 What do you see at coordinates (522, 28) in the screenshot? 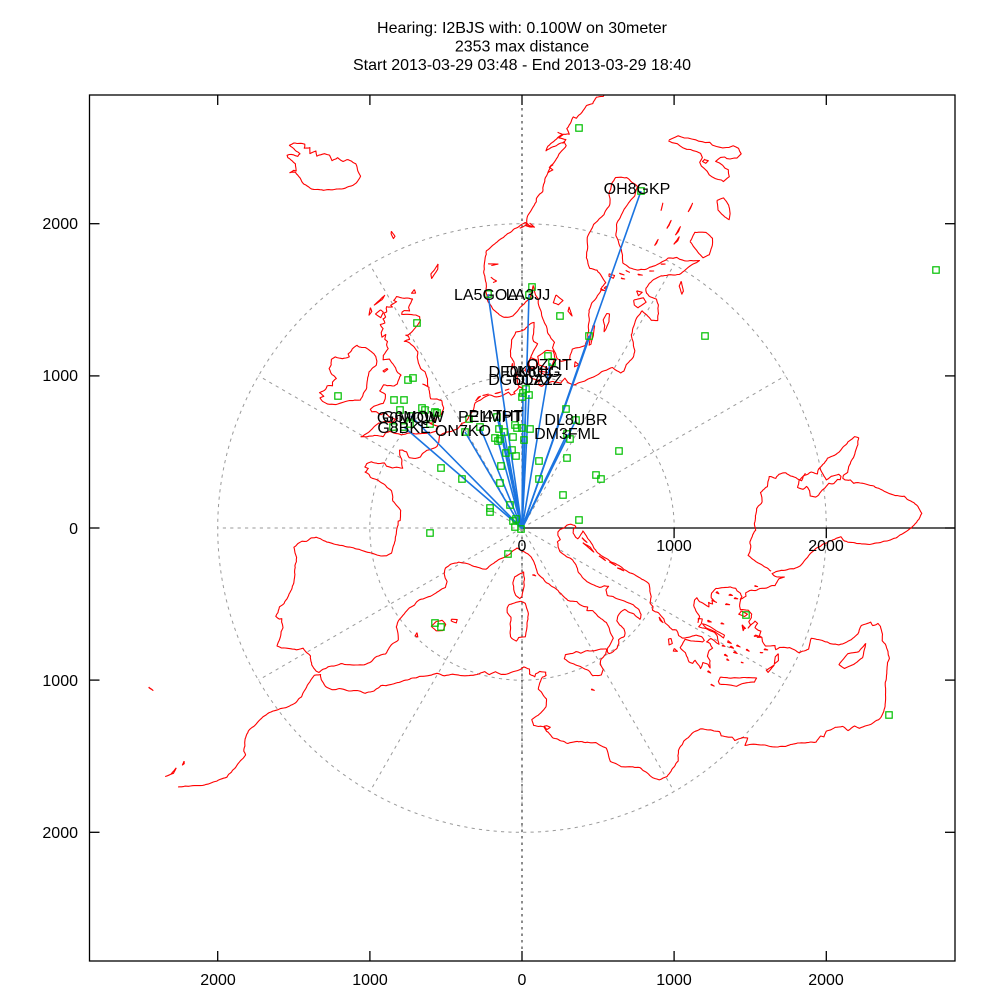
I see `svg-text:Hearing: I2BJS with: 0.100W on: Hearing: I2BJS with: 0.100W on 30meter` at bounding box center [522, 28].